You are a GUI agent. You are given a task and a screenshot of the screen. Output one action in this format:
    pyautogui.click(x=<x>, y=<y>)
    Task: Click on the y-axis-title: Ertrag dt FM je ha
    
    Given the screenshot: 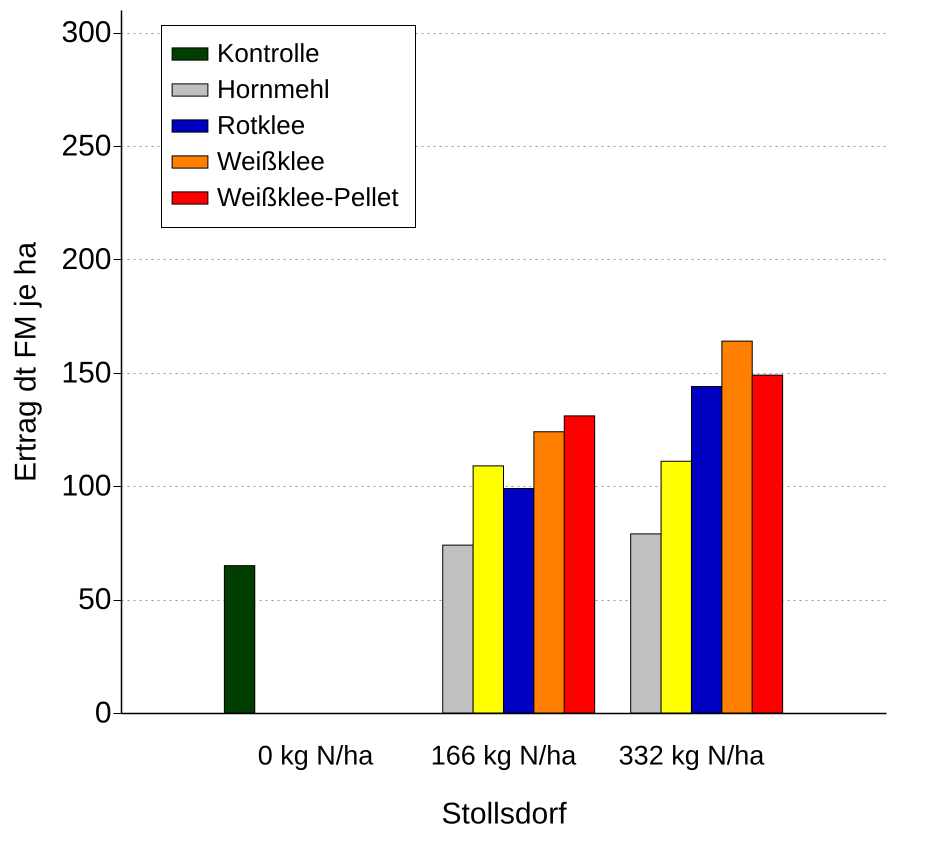 What is the action you would take?
    pyautogui.click(x=25, y=362)
    